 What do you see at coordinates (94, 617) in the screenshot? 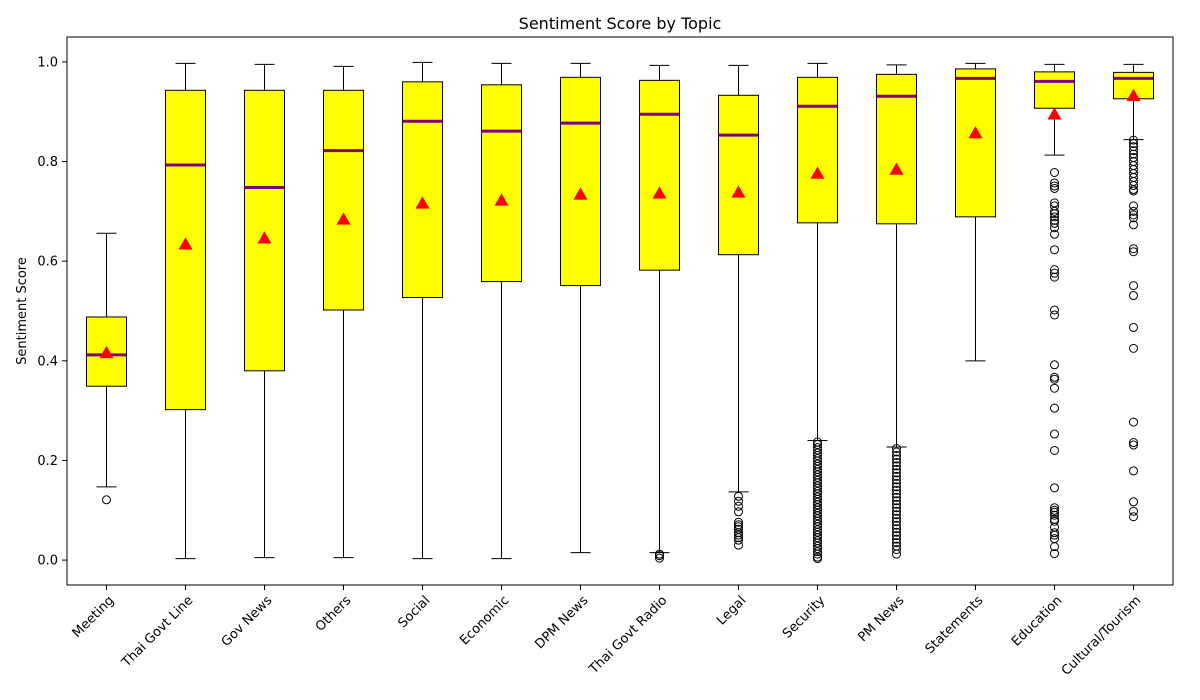
I see `x-tick-label: Meeting` at bounding box center [94, 617].